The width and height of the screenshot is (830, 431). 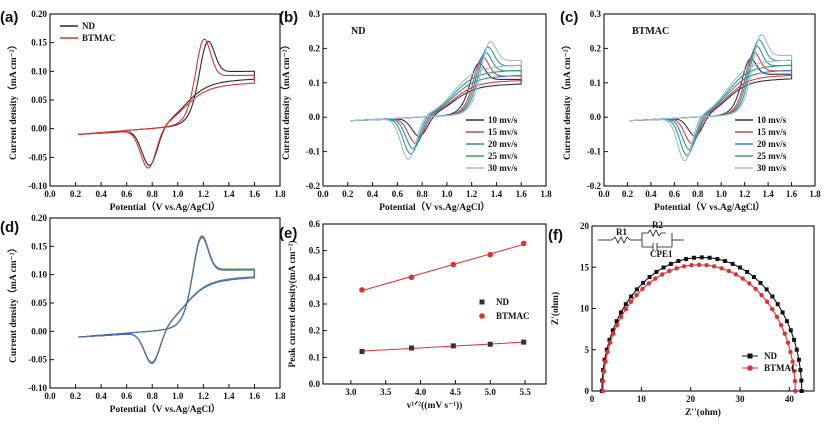 I want to click on x-tick-label: 40, so click(x=790, y=399).